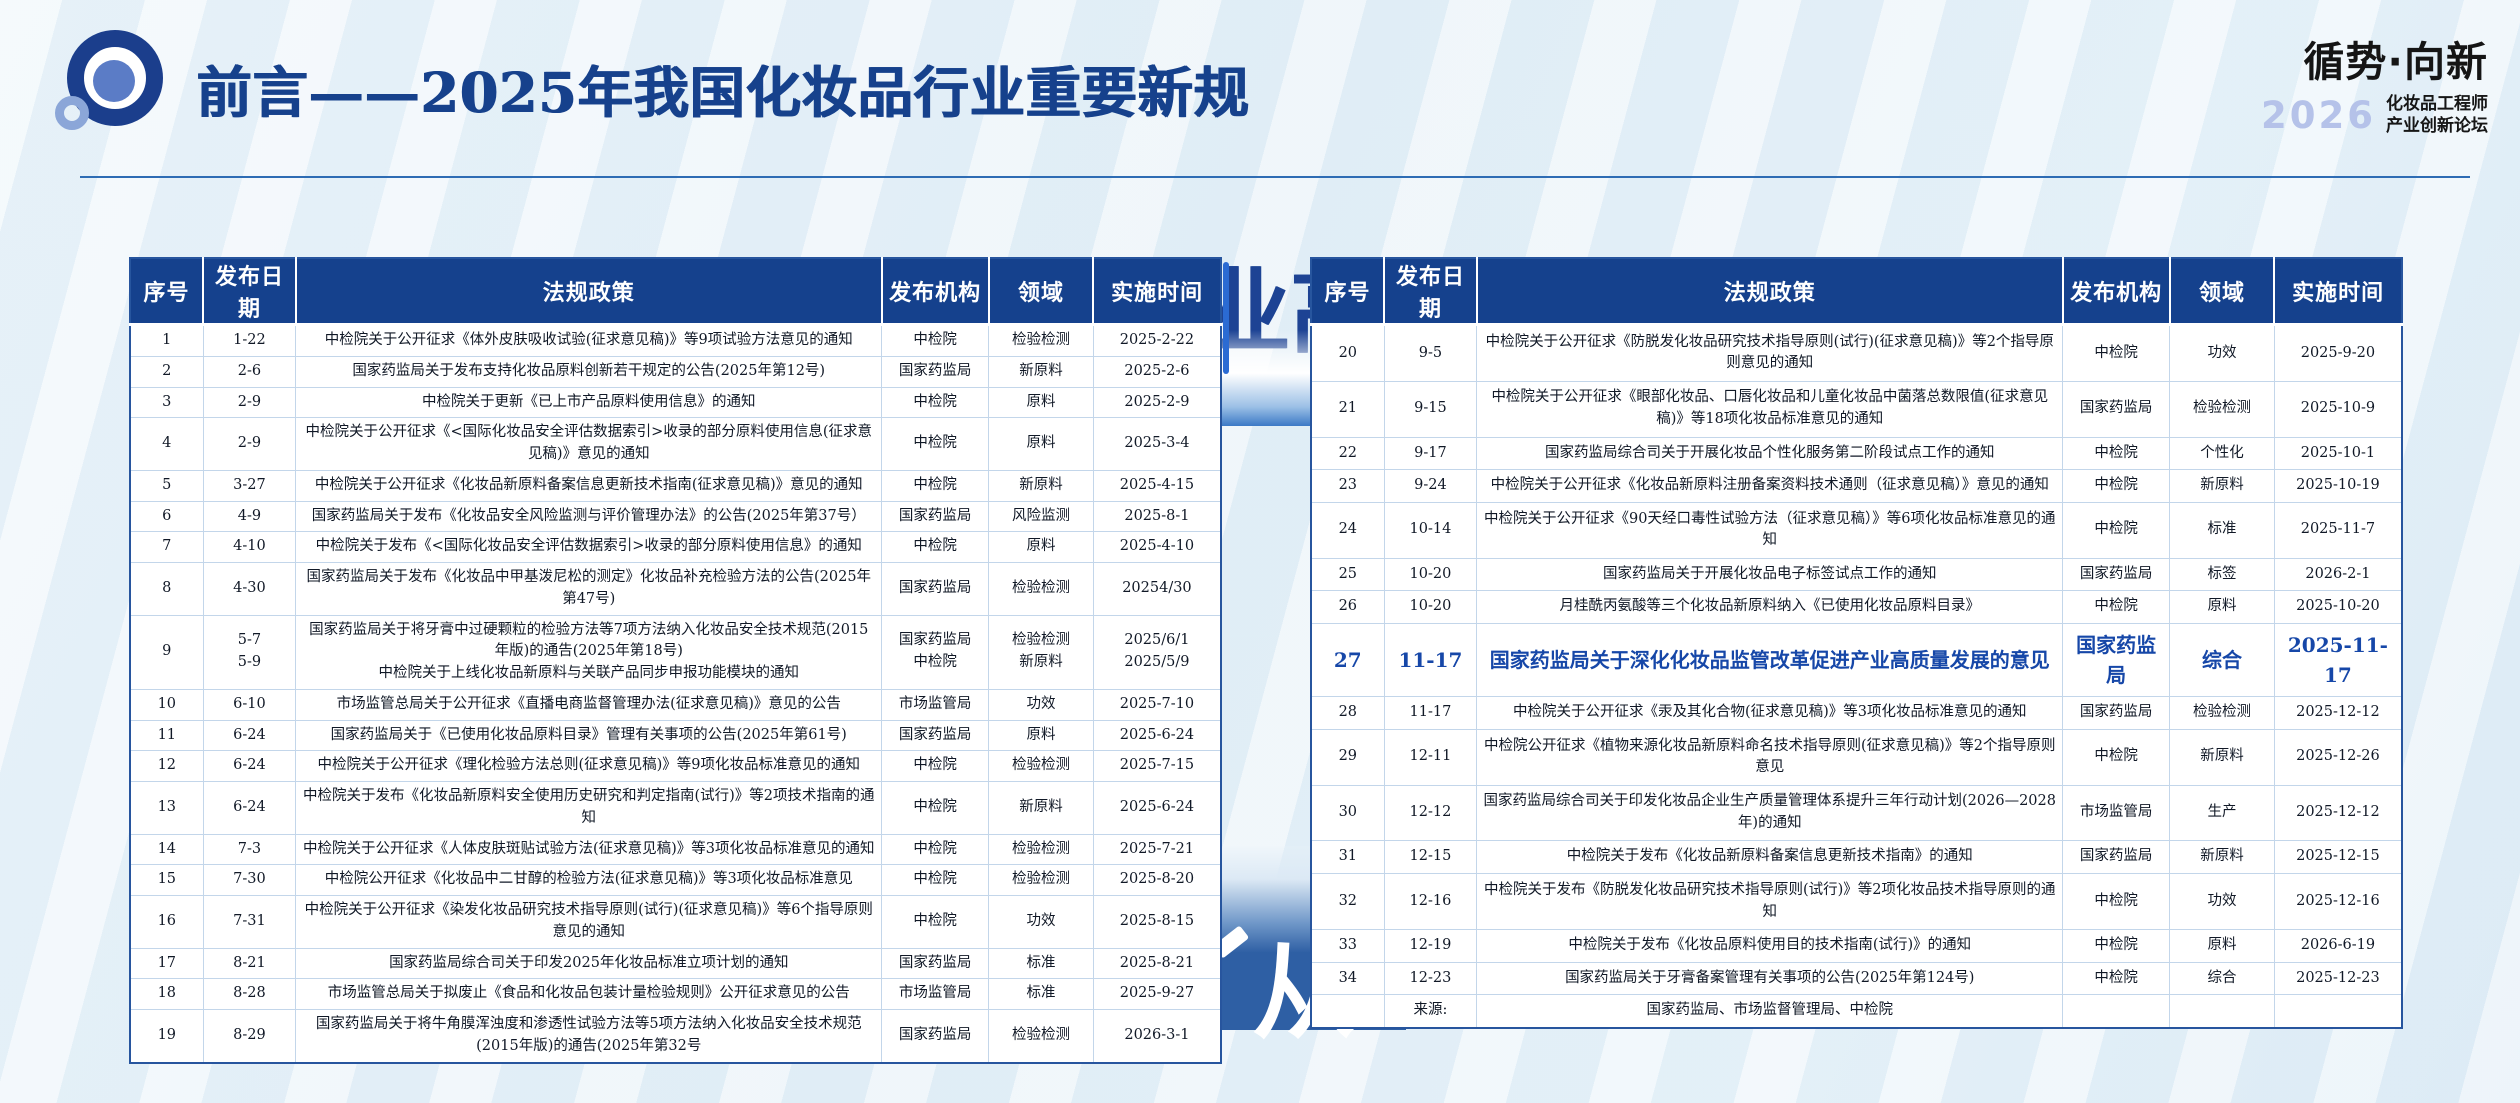 Image resolution: width=2520 pixels, height=1103 pixels. I want to click on publish-date: 2-9, so click(249, 444).